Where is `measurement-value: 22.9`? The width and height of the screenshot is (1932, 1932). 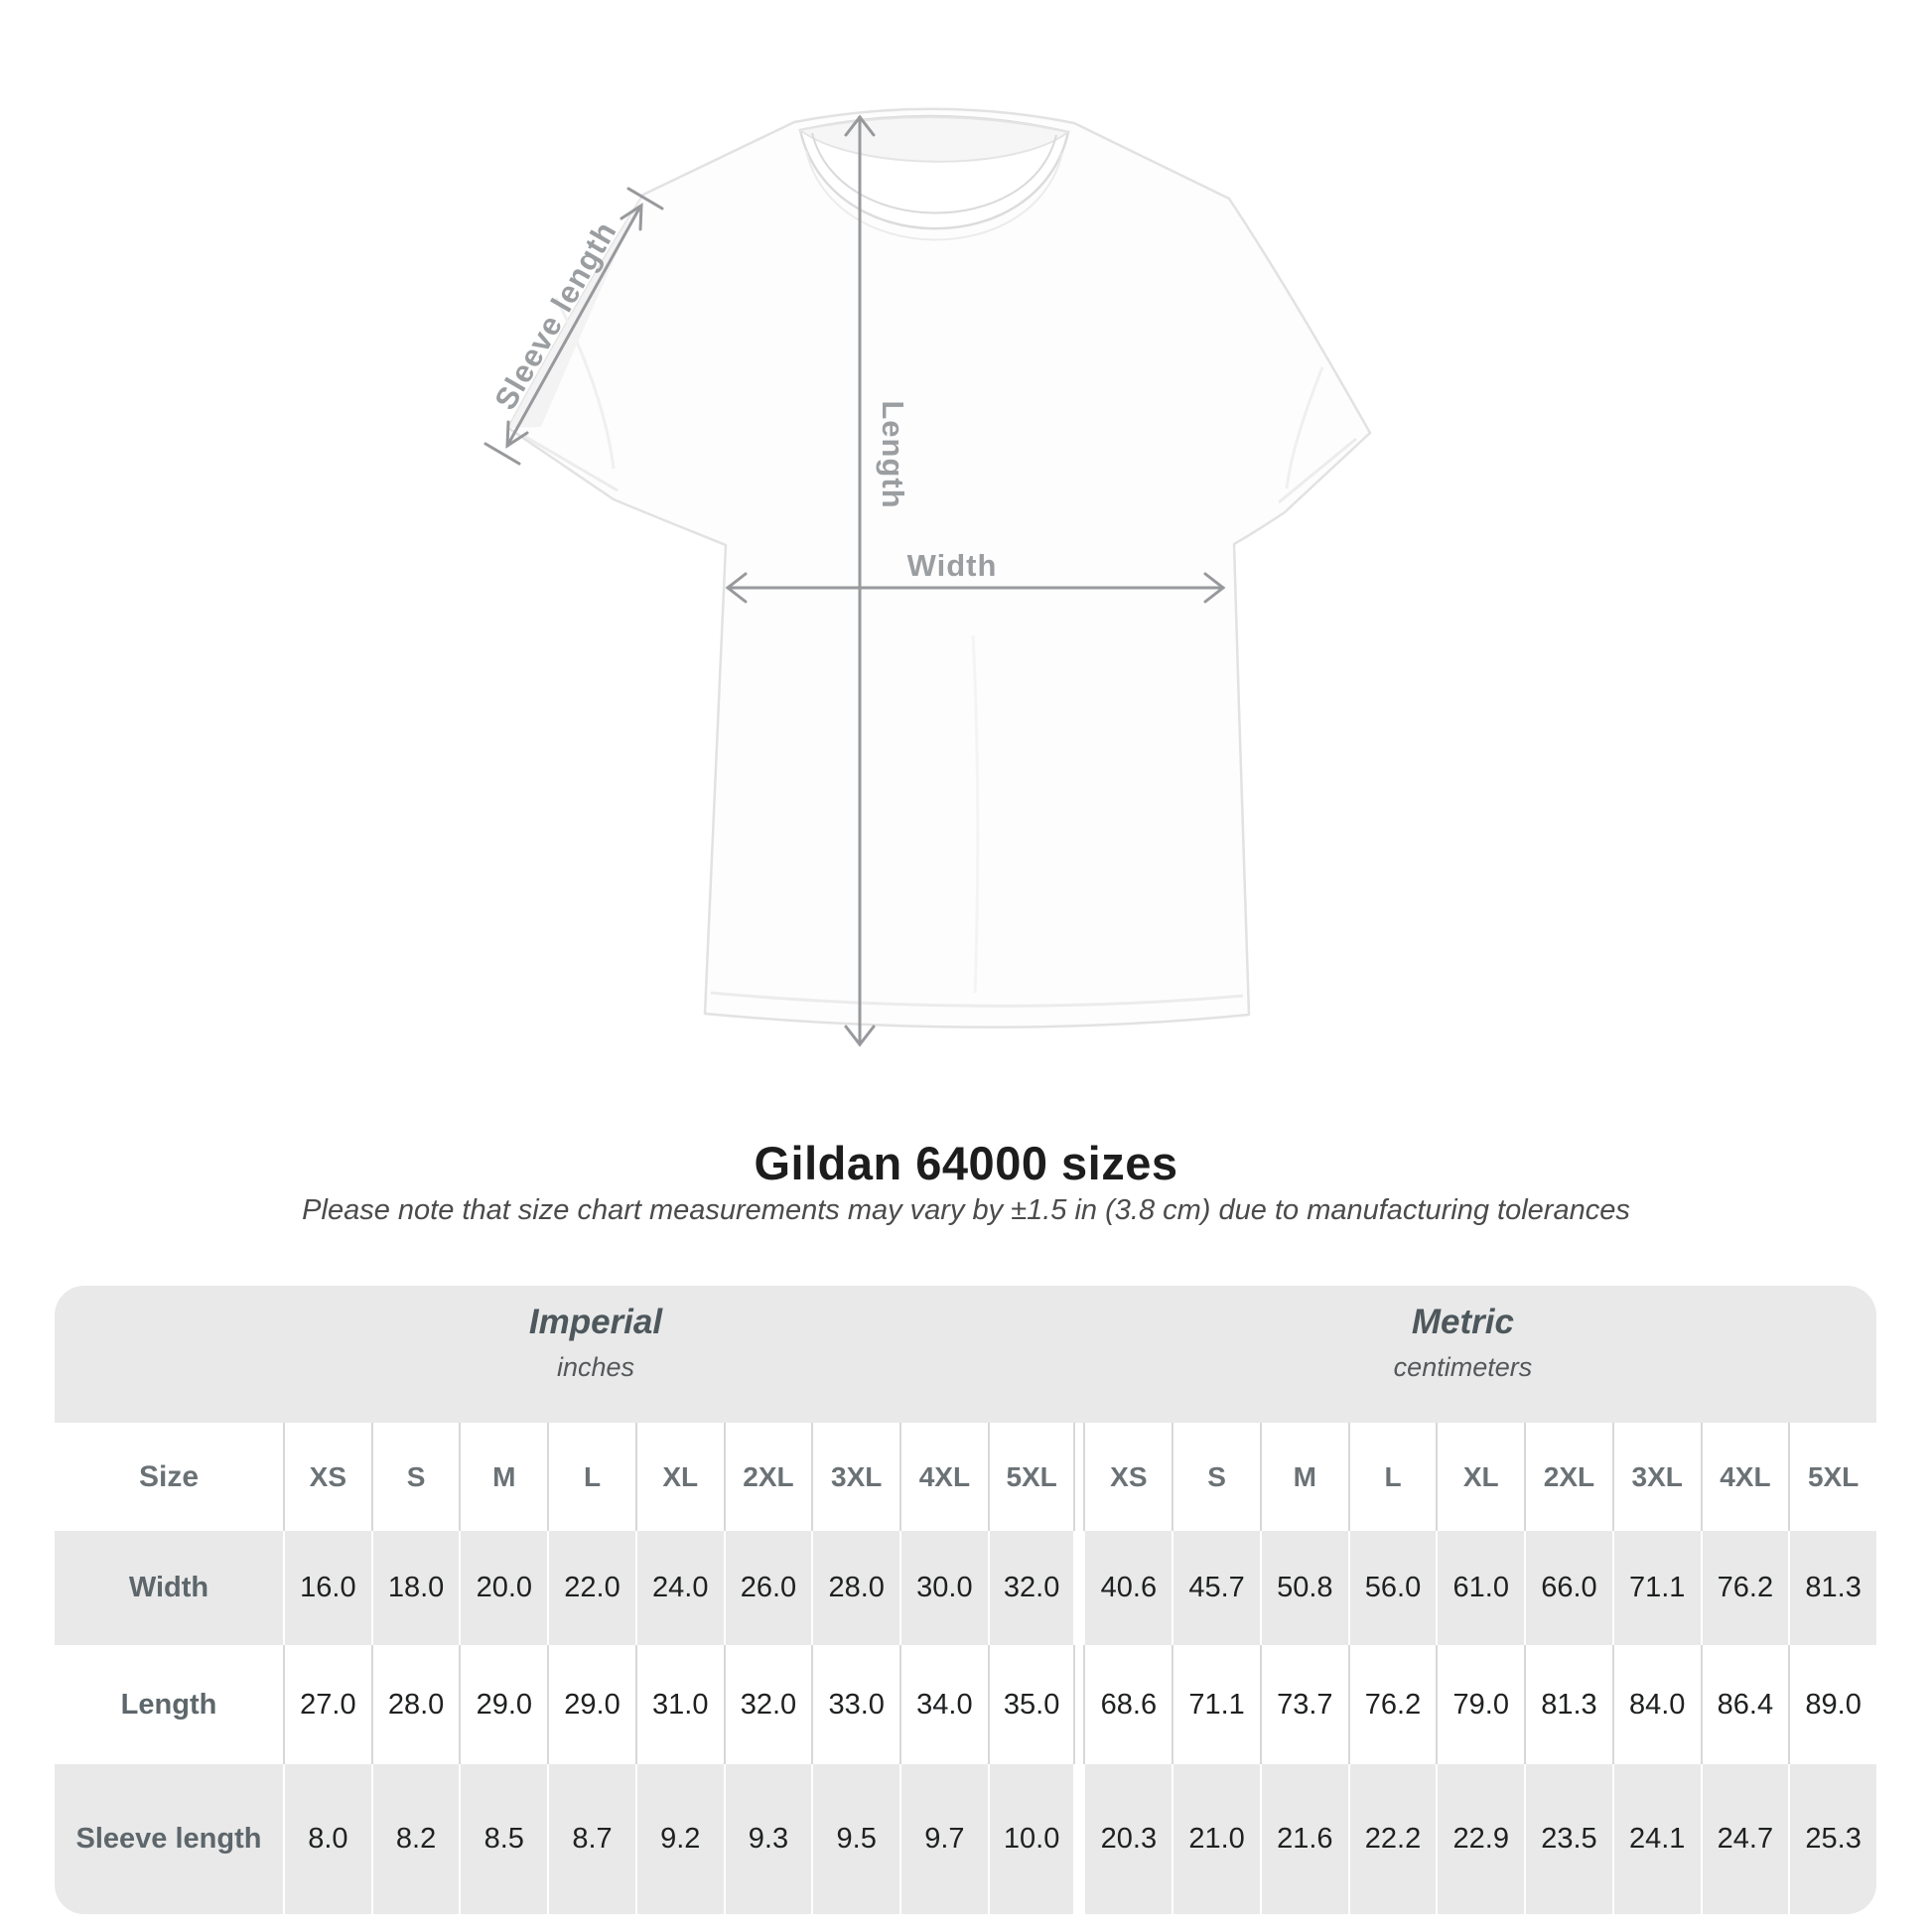 measurement-value: 22.9 is located at coordinates (1480, 1839).